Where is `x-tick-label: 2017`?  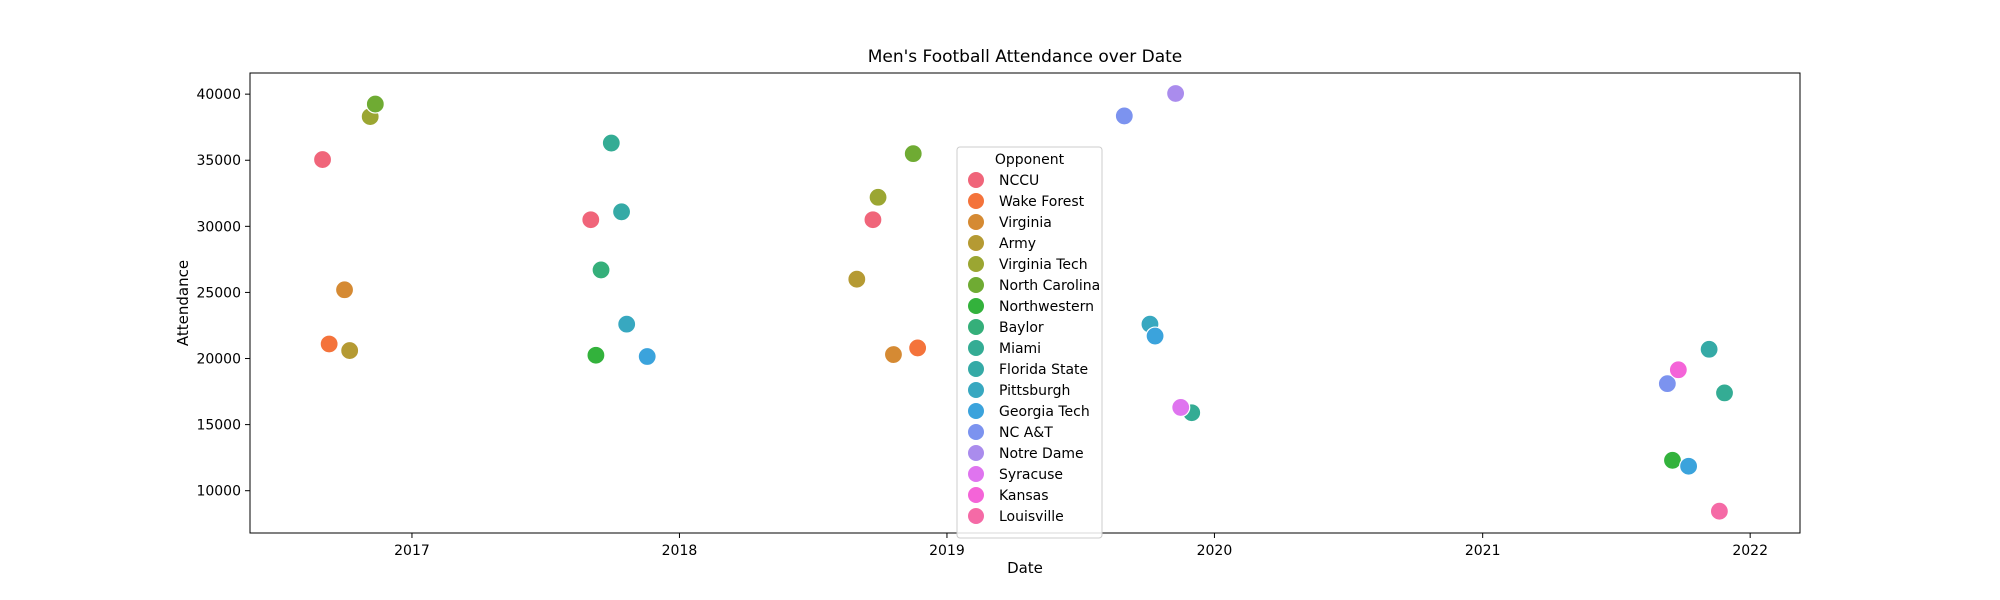 x-tick-label: 2017 is located at coordinates (412, 551).